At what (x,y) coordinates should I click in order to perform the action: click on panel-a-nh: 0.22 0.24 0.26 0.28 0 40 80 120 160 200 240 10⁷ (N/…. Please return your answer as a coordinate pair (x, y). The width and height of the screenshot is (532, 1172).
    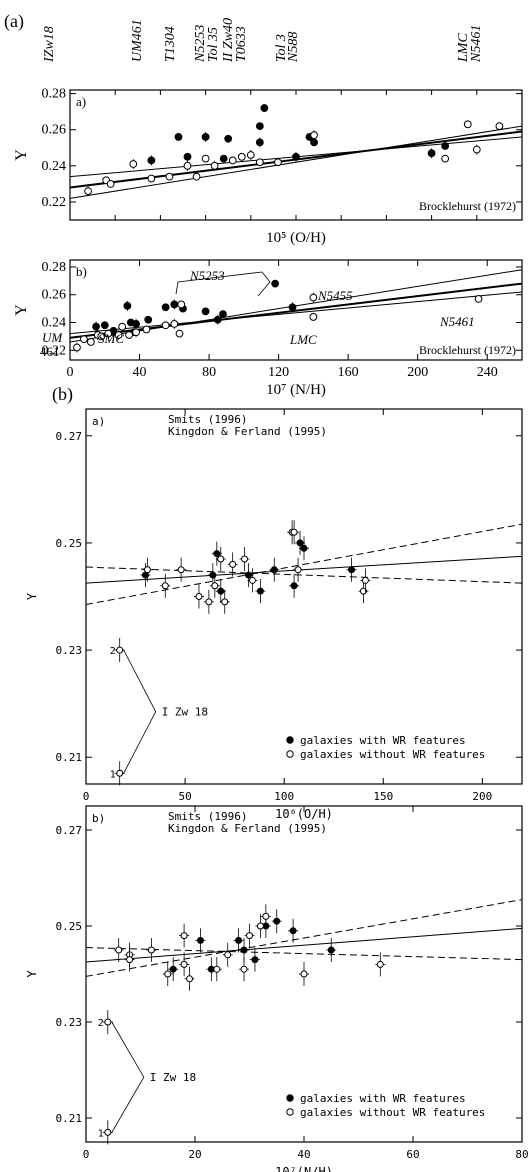
    Looking at the image, I should click on (268, 328).